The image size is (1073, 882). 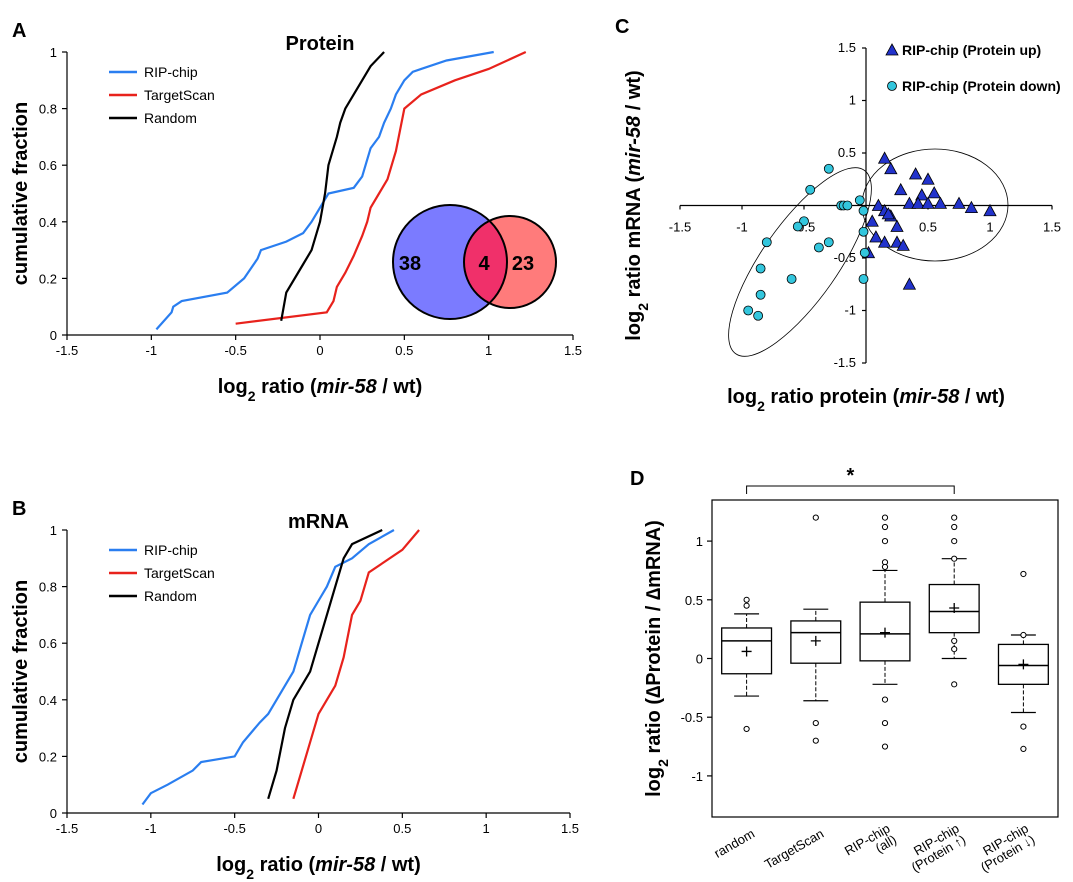 What do you see at coordinates (971, 50) in the screenshot?
I see `legend-label: RIP-chip (Protein up)` at bounding box center [971, 50].